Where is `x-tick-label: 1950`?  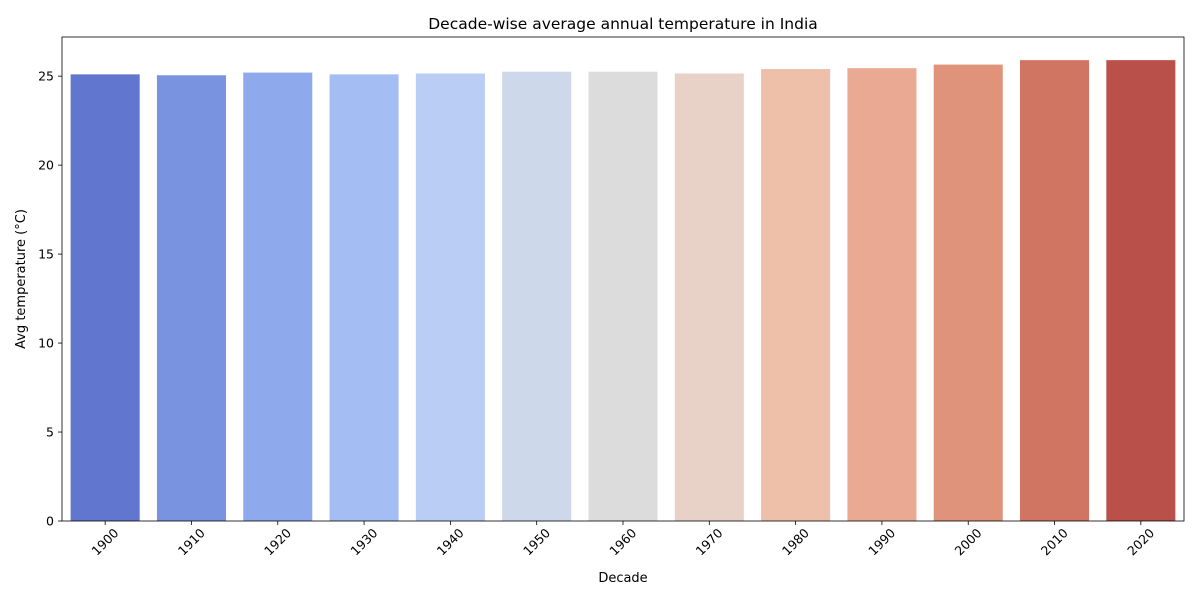 x-tick-label: 1950 is located at coordinates (536, 541).